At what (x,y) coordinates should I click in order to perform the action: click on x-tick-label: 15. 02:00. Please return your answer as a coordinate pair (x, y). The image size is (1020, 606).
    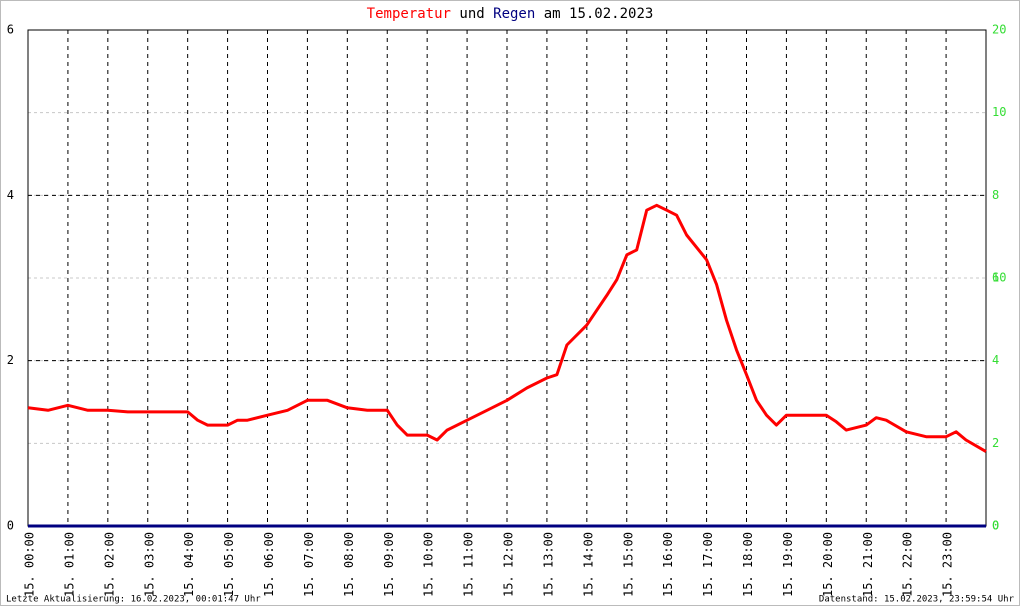
    Looking at the image, I should click on (109, 564).